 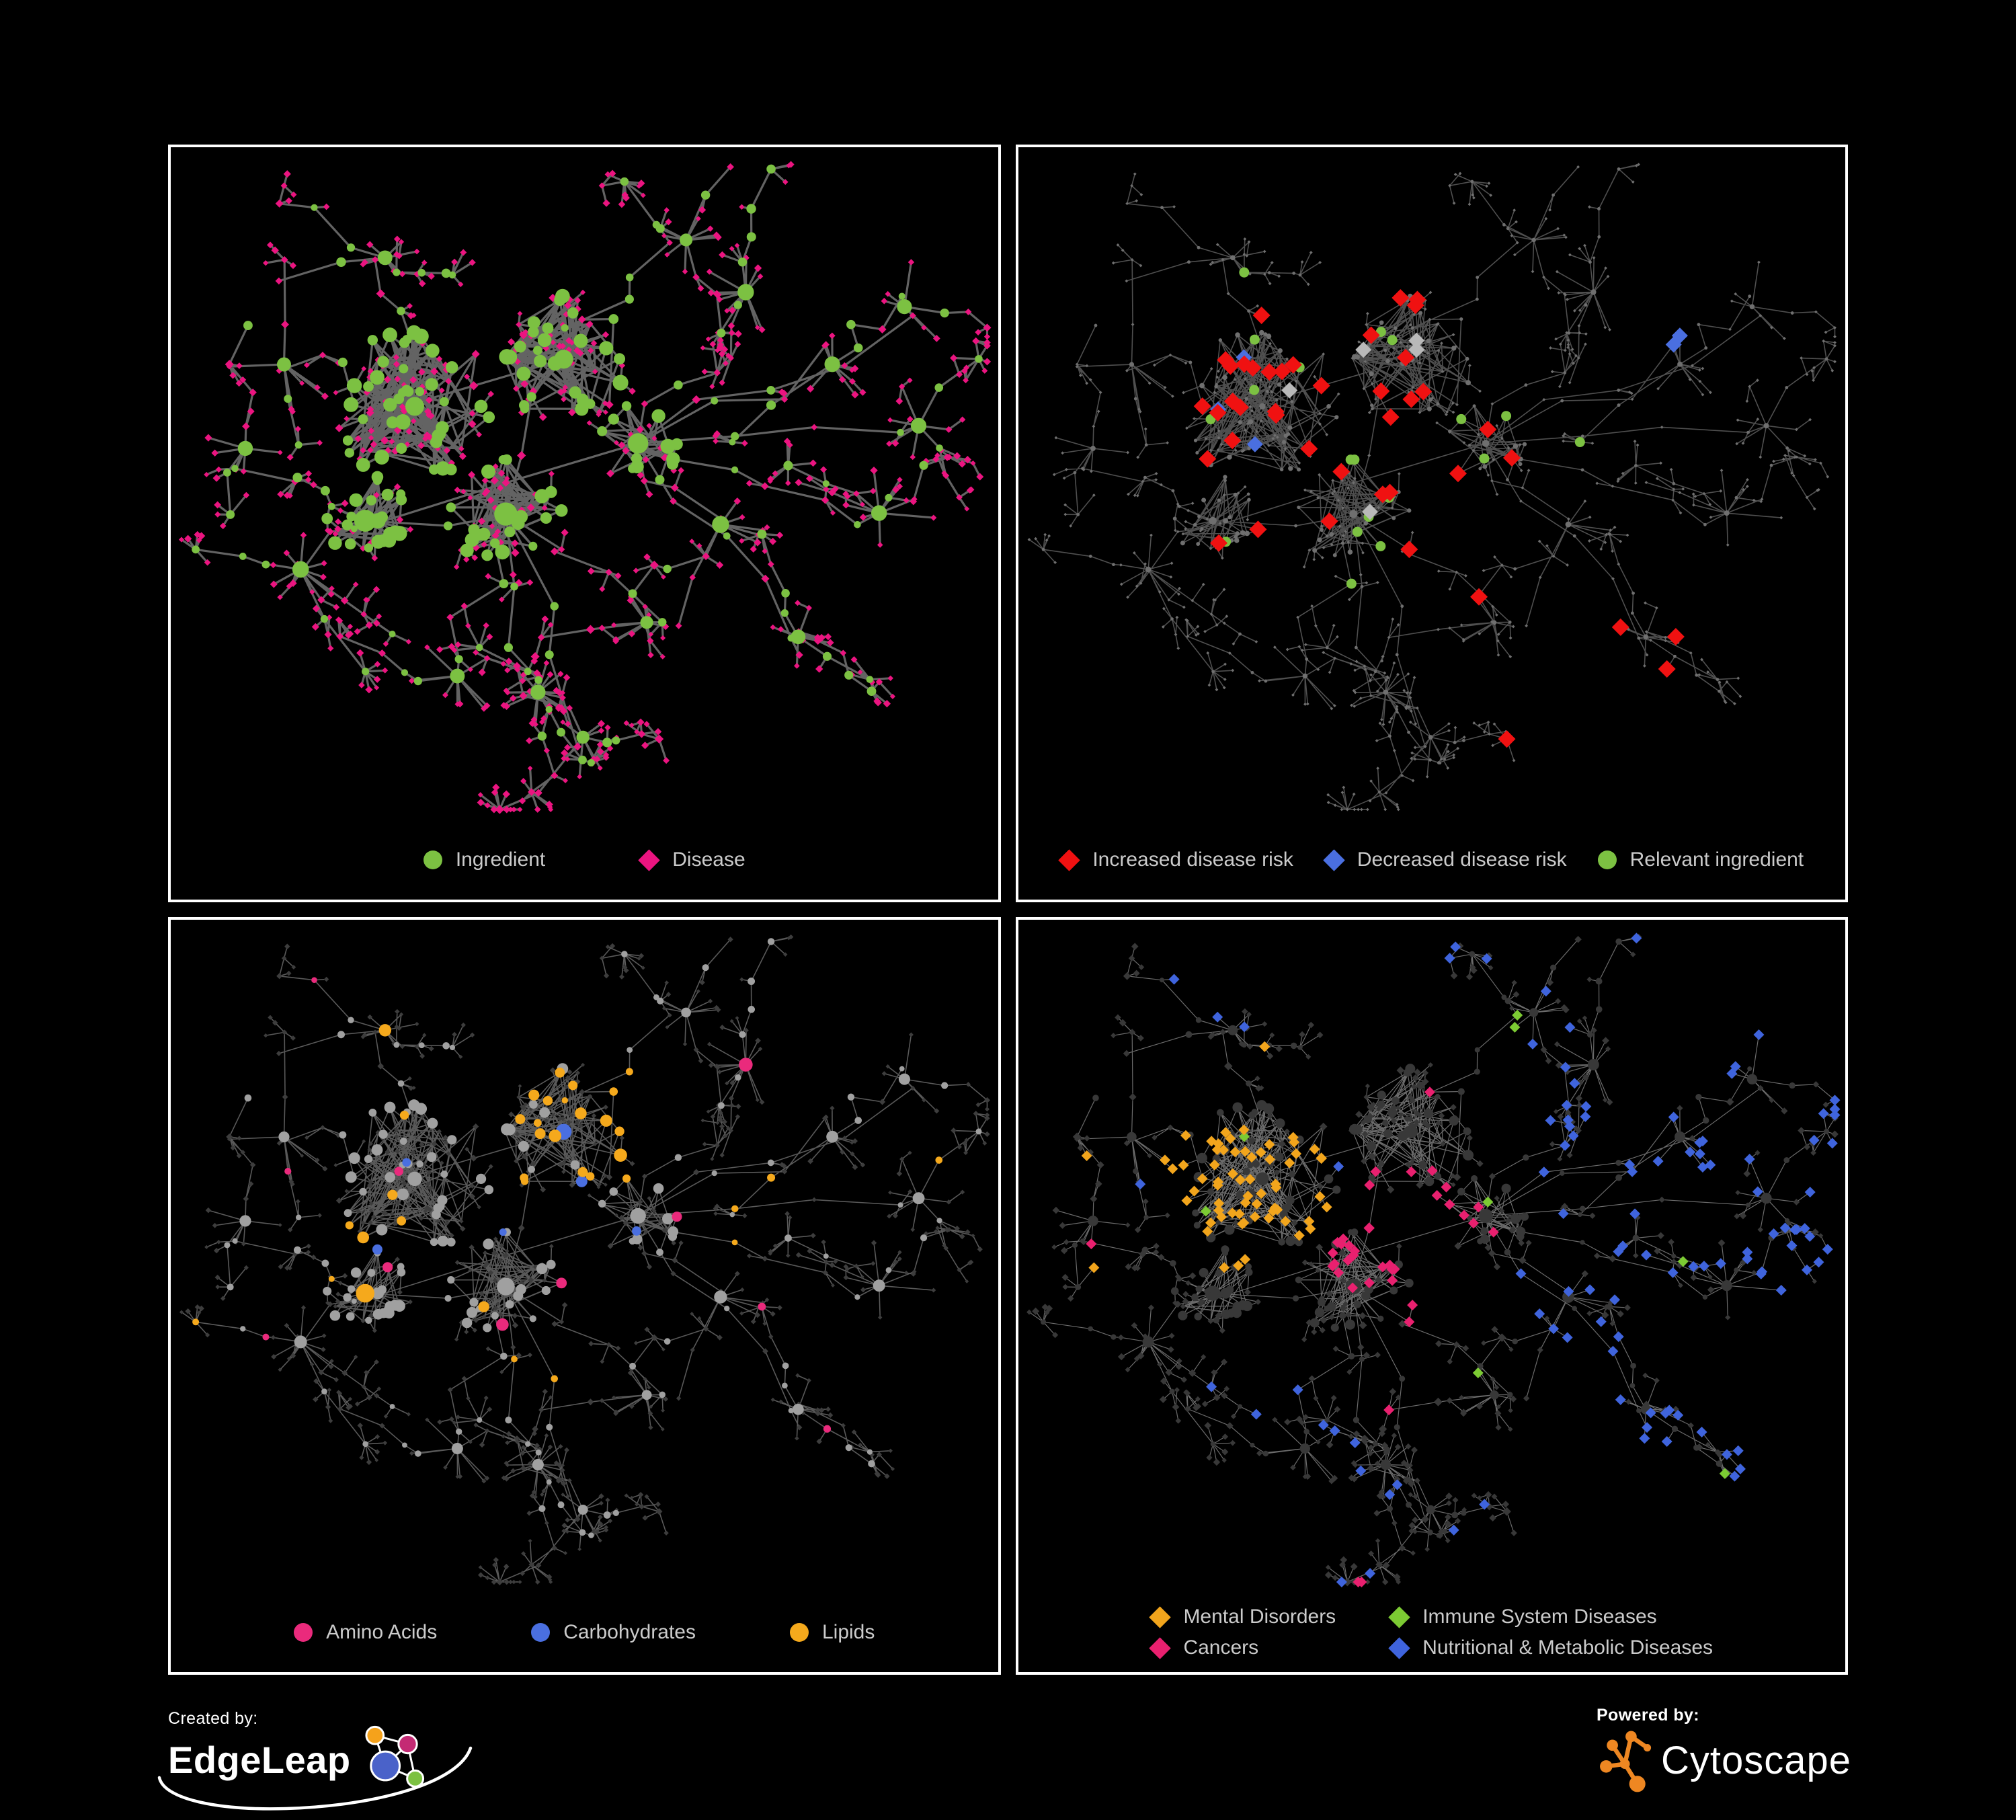 What do you see at coordinates (1755, 1760) in the screenshot?
I see `cytoscape-wordmark: Cytoscape` at bounding box center [1755, 1760].